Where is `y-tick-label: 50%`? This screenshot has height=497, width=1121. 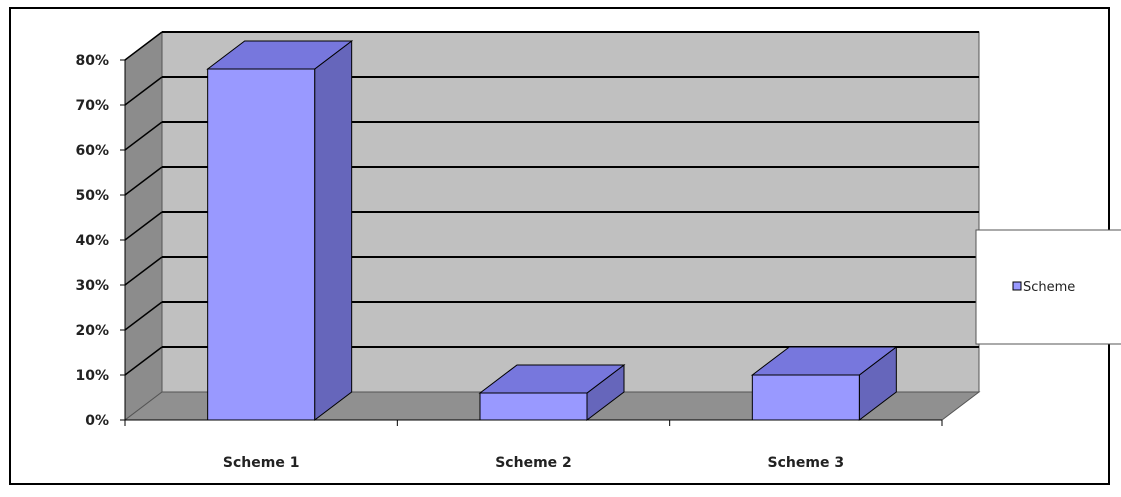
y-tick-label: 50% is located at coordinates (92, 196).